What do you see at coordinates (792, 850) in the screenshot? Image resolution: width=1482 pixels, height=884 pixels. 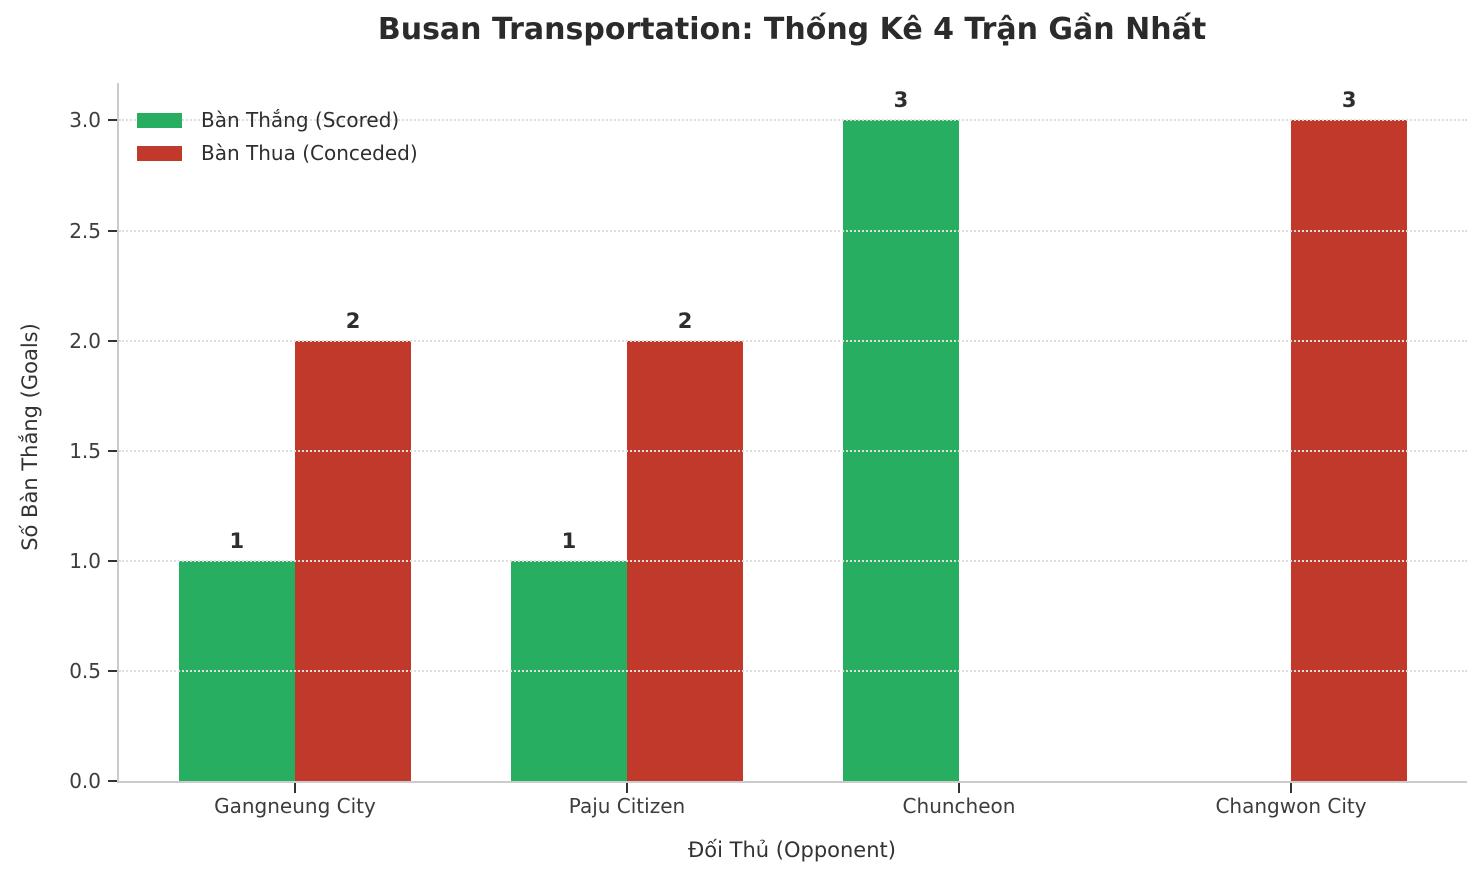 I see `x-axis-label: Đối Thủ (Opponent)` at bounding box center [792, 850].